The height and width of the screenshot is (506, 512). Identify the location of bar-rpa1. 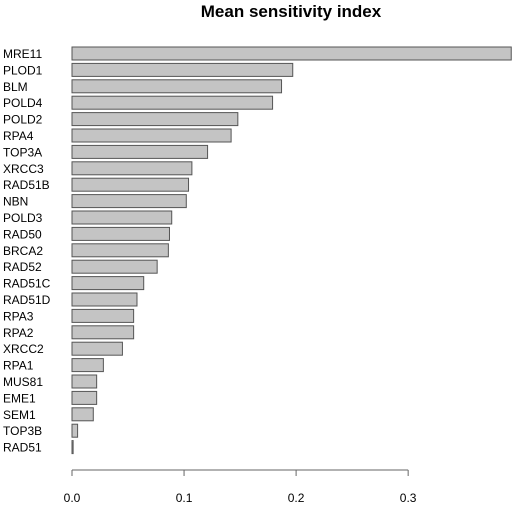
(87, 365).